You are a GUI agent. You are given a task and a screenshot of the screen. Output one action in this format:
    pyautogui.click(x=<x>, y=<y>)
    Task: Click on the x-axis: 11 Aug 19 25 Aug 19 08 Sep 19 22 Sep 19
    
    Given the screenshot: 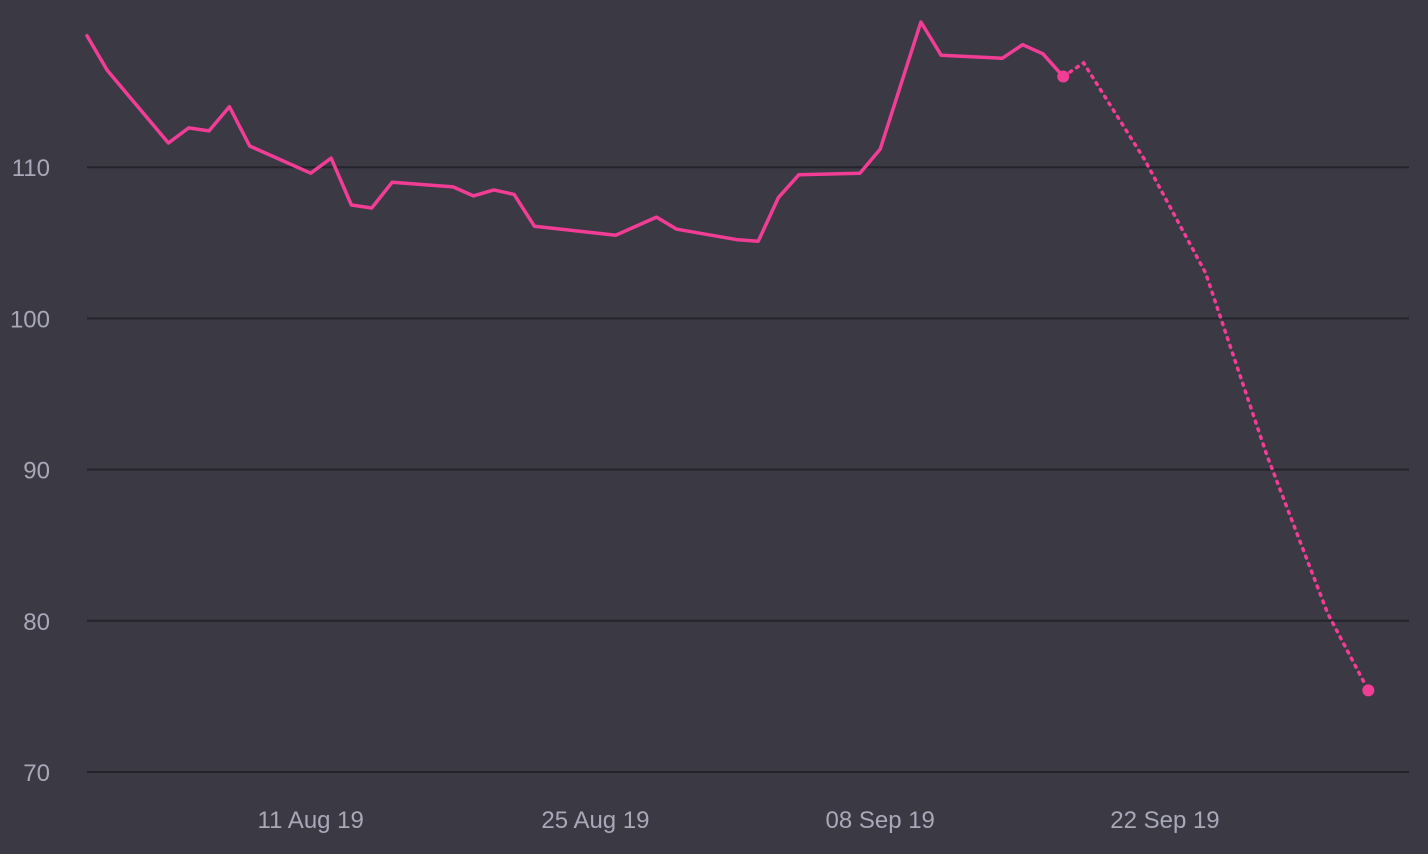 What is the action you would take?
    pyautogui.click(x=739, y=820)
    